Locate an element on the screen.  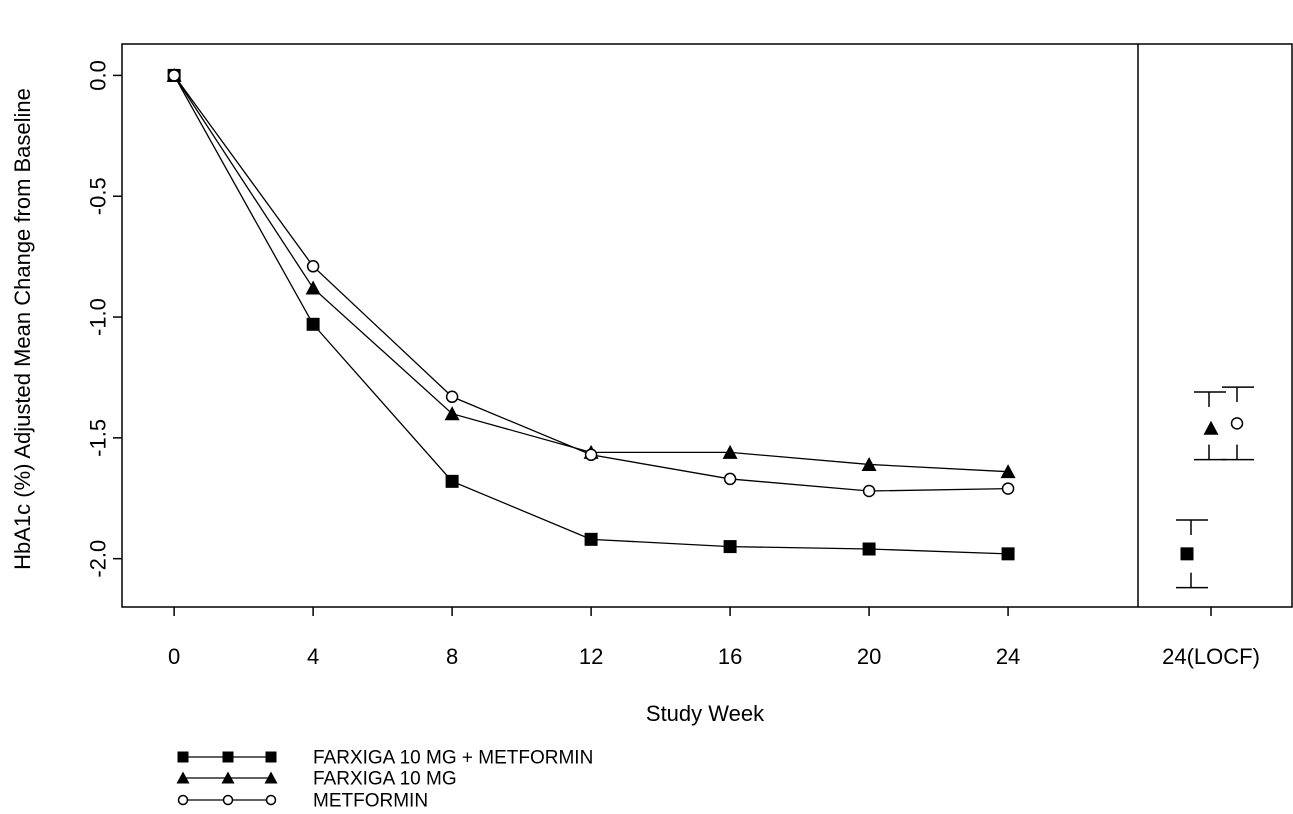
legend-item-3: METFORMIN is located at coordinates (302, 801).